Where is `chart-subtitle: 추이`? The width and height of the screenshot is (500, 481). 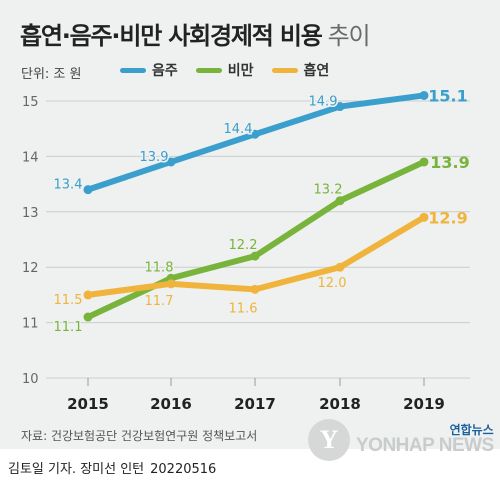
chart-subtitle: 추이 is located at coordinates (349, 36).